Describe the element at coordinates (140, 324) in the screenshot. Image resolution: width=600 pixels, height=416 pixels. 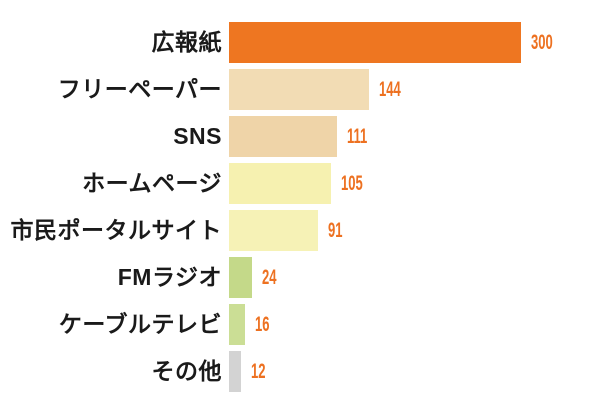
I see `category-label: ケーブルテレビ` at that location.